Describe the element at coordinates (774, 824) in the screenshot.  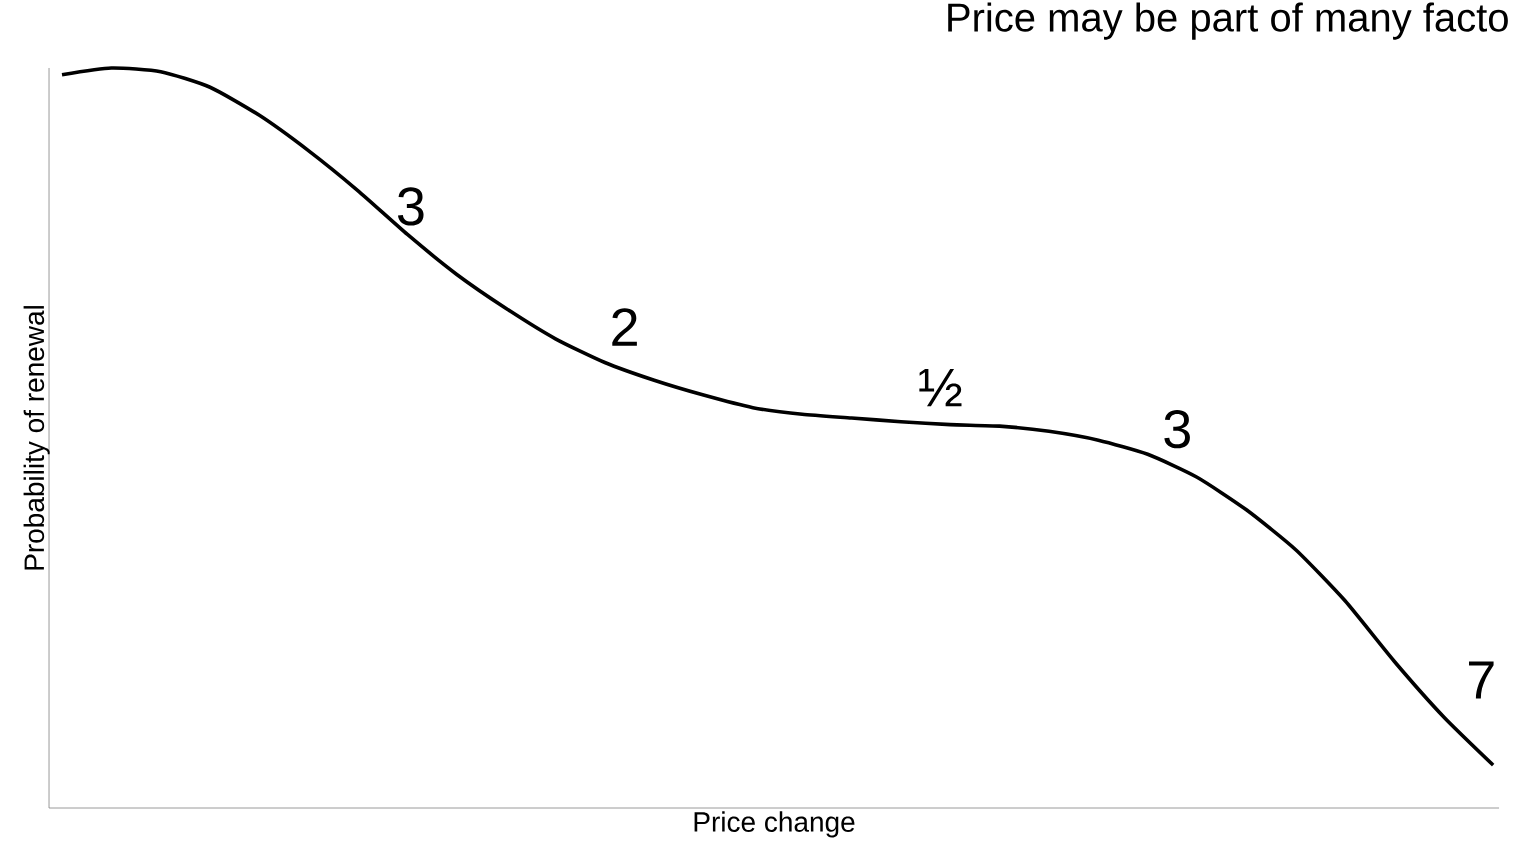
I see `x-axis-title: Price change` at that location.